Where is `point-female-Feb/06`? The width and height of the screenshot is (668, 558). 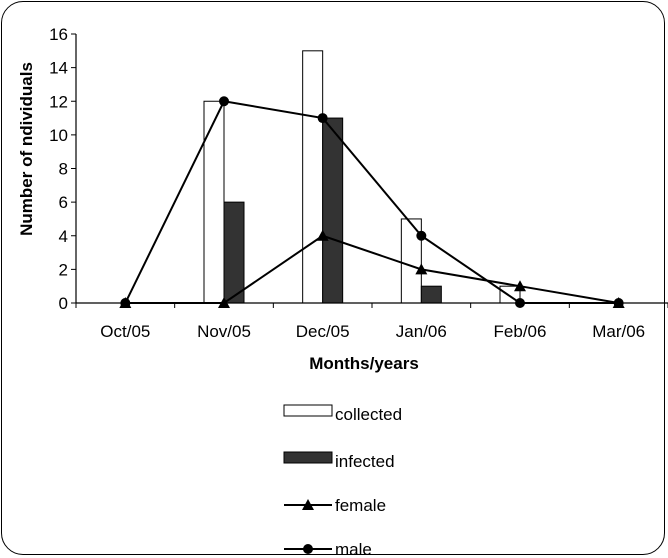 point-female-Feb/06 is located at coordinates (520, 286).